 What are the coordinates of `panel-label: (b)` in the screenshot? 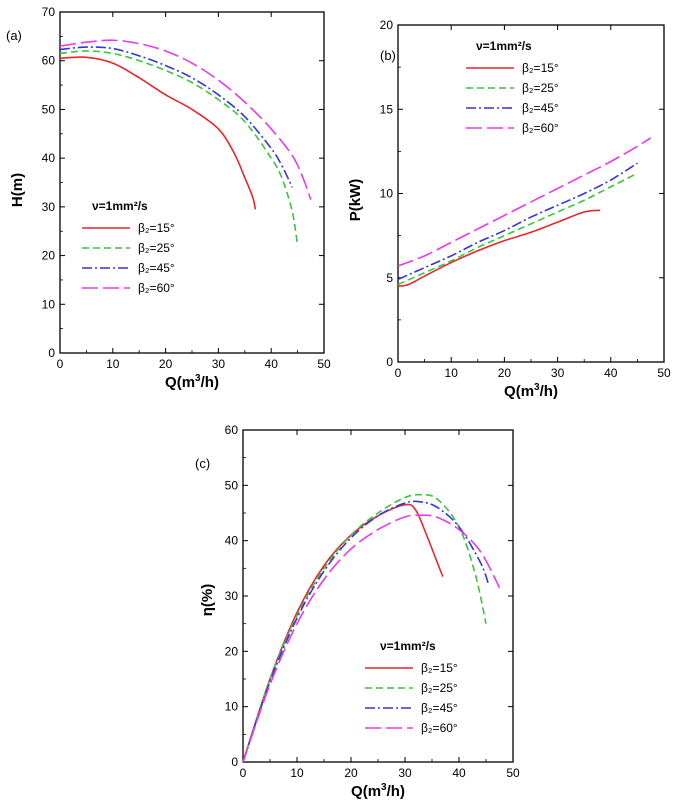 It's located at (388, 55).